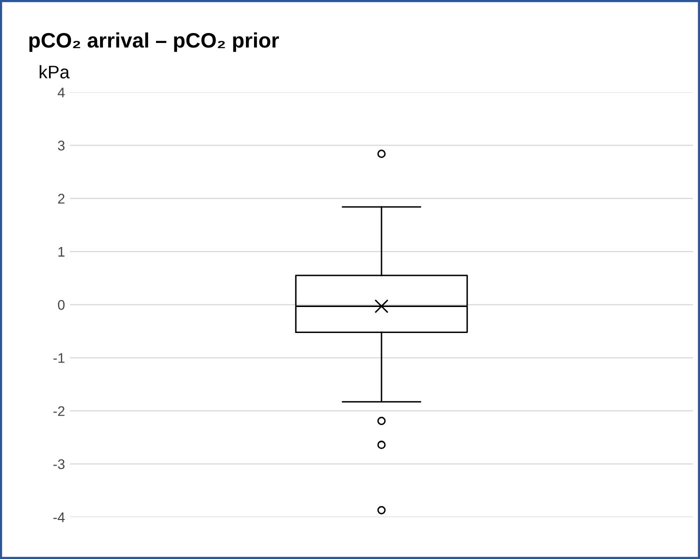 Image resolution: width=700 pixels, height=559 pixels. I want to click on chart-title: pCO₂ arrival – pCO₂ prior, so click(154, 42).